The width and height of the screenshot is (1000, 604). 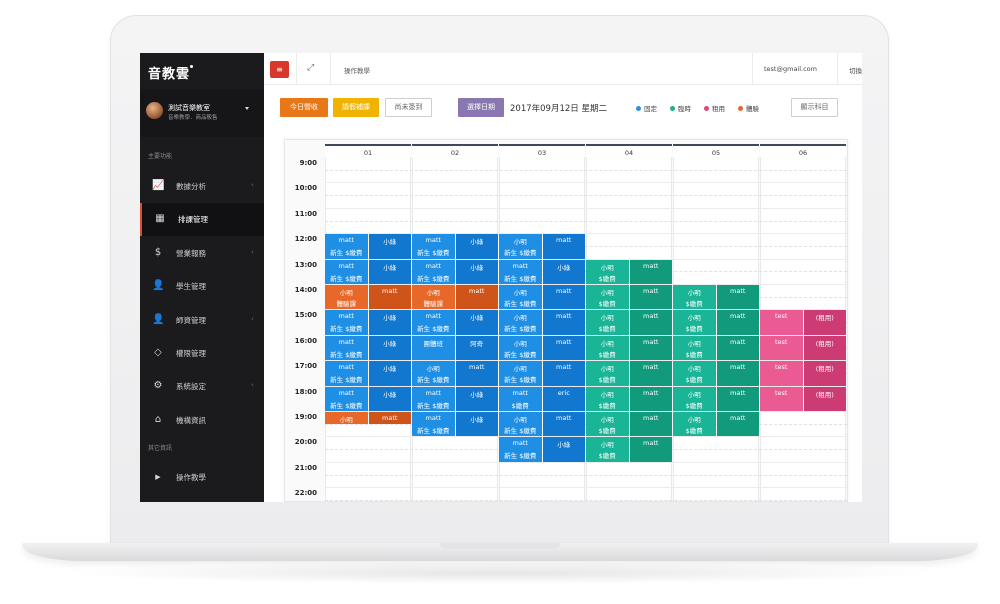 I want to click on booking-cell: 小明 體驗課, so click(x=346, y=297).